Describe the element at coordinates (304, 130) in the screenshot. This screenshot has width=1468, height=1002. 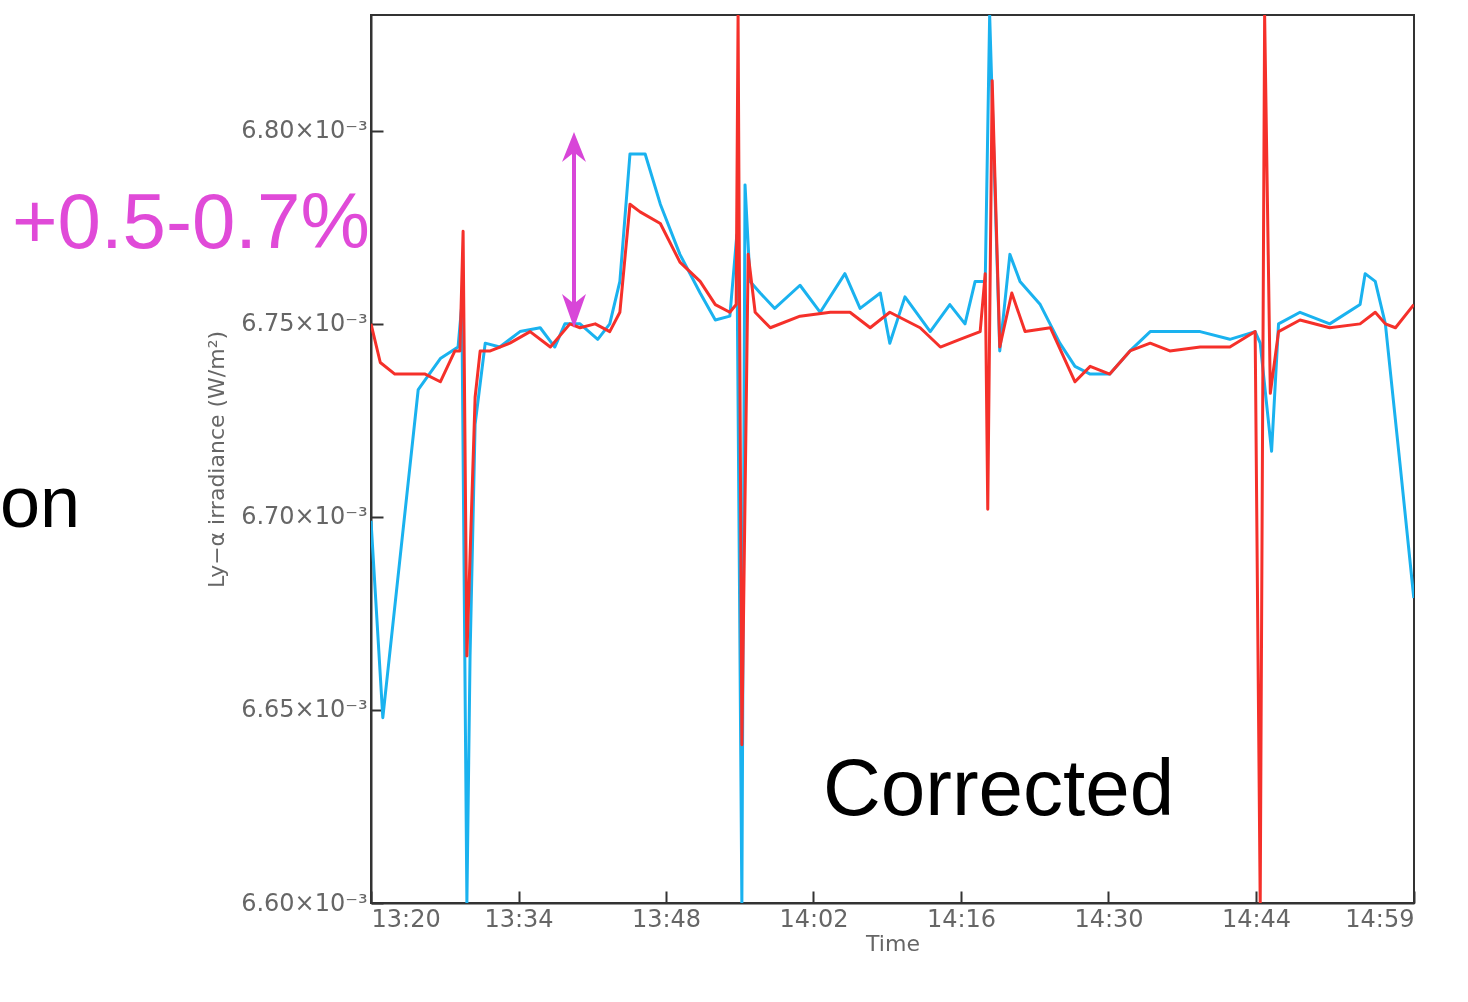
I see `y-tick-label: 6.80×10⁻³` at that location.